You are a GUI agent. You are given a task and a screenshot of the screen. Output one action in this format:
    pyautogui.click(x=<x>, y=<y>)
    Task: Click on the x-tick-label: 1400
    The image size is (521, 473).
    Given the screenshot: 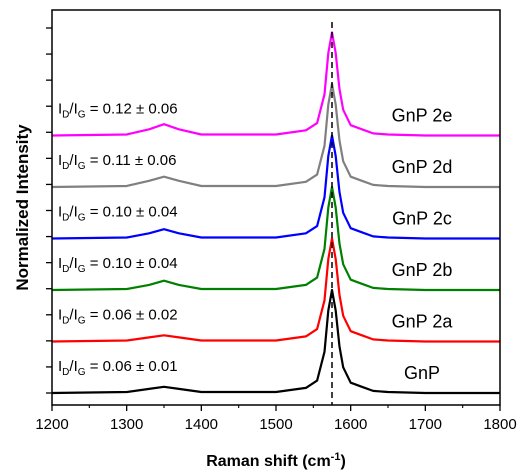 What is the action you would take?
    pyautogui.click(x=201, y=424)
    